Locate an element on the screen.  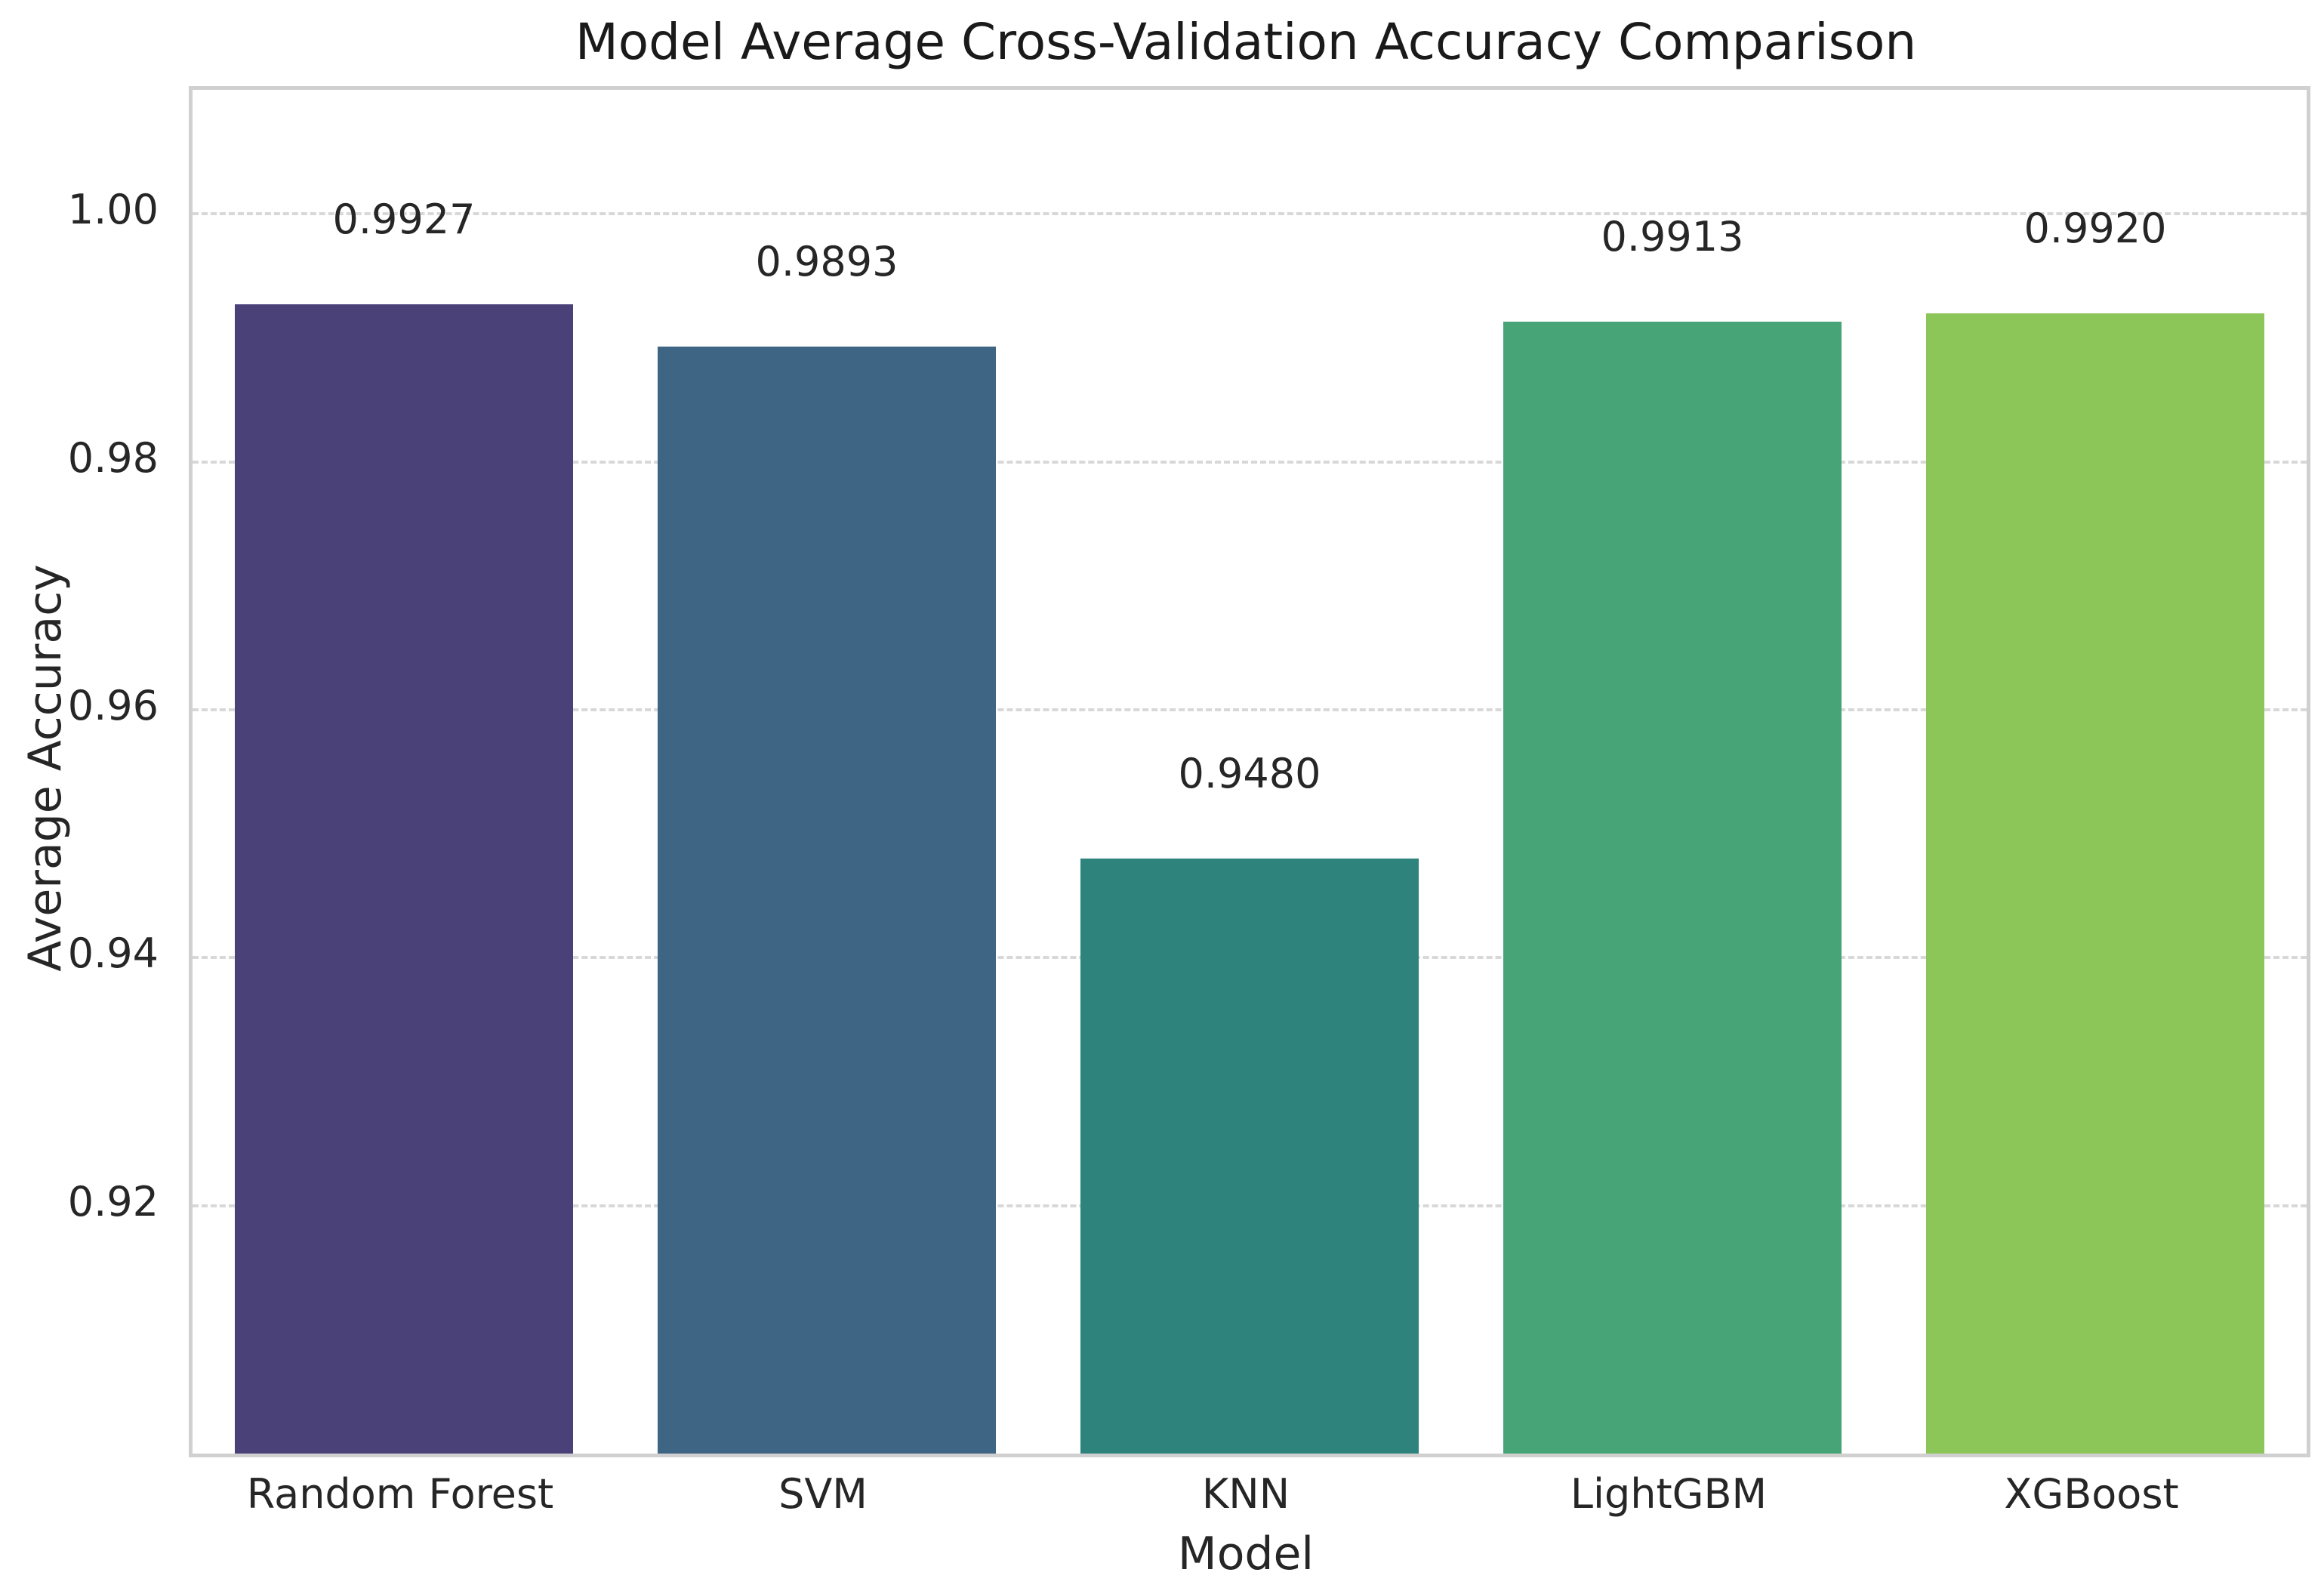
bar-svm is located at coordinates (827, 900).